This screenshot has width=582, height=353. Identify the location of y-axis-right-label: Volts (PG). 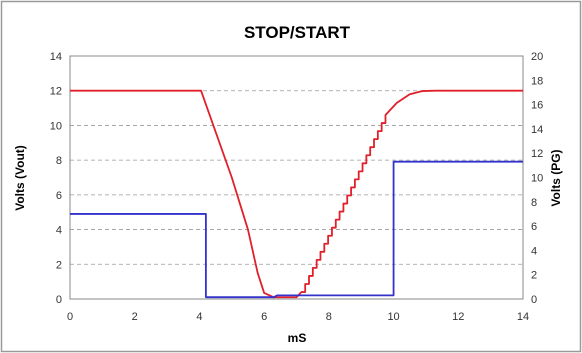
(556, 177).